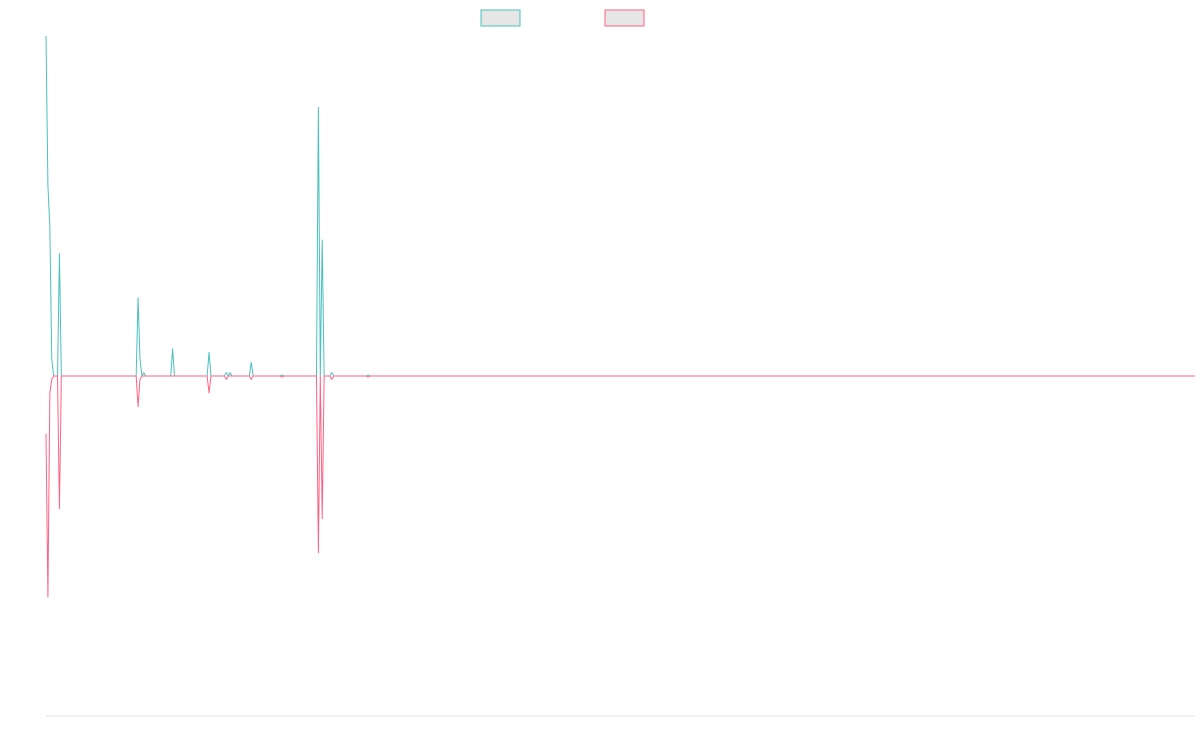 This screenshot has height=750, width=1200. What do you see at coordinates (562, 18) in the screenshot?
I see `legend` at bounding box center [562, 18].